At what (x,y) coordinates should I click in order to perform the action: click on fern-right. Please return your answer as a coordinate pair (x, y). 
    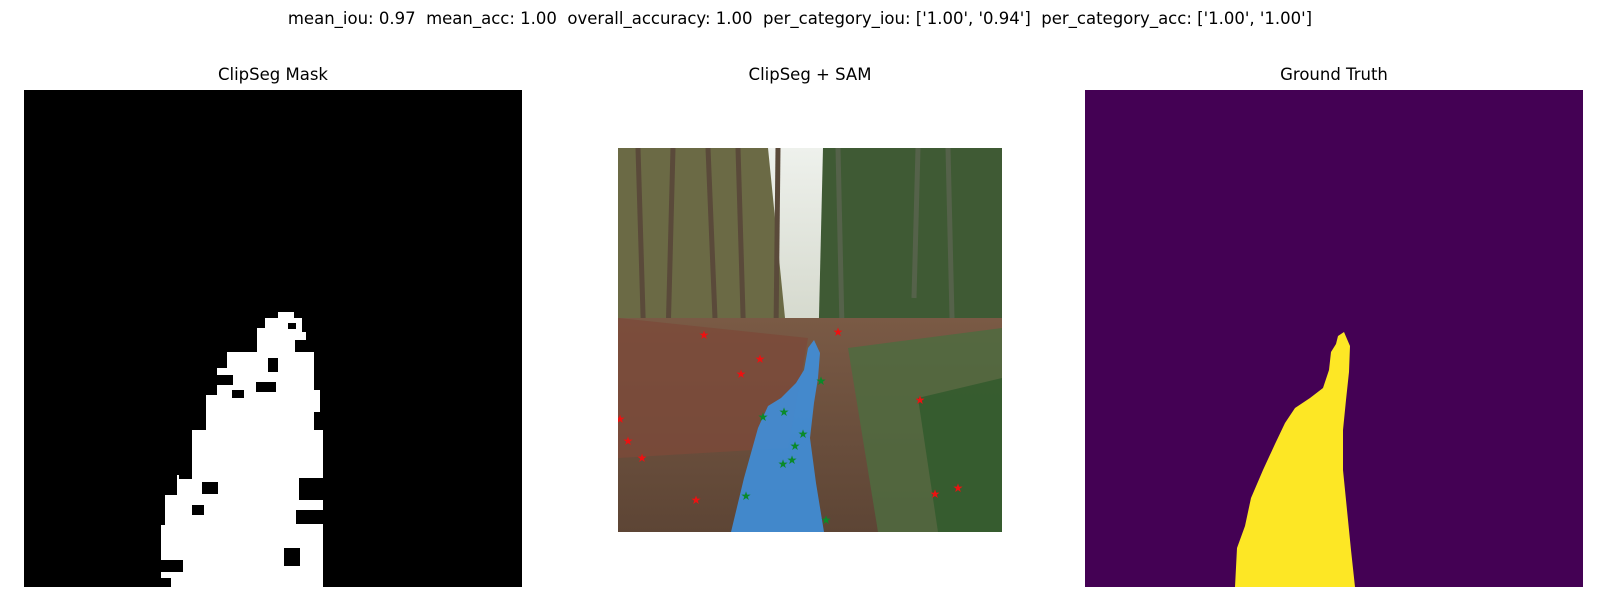
    Looking at the image, I should click on (960, 455).